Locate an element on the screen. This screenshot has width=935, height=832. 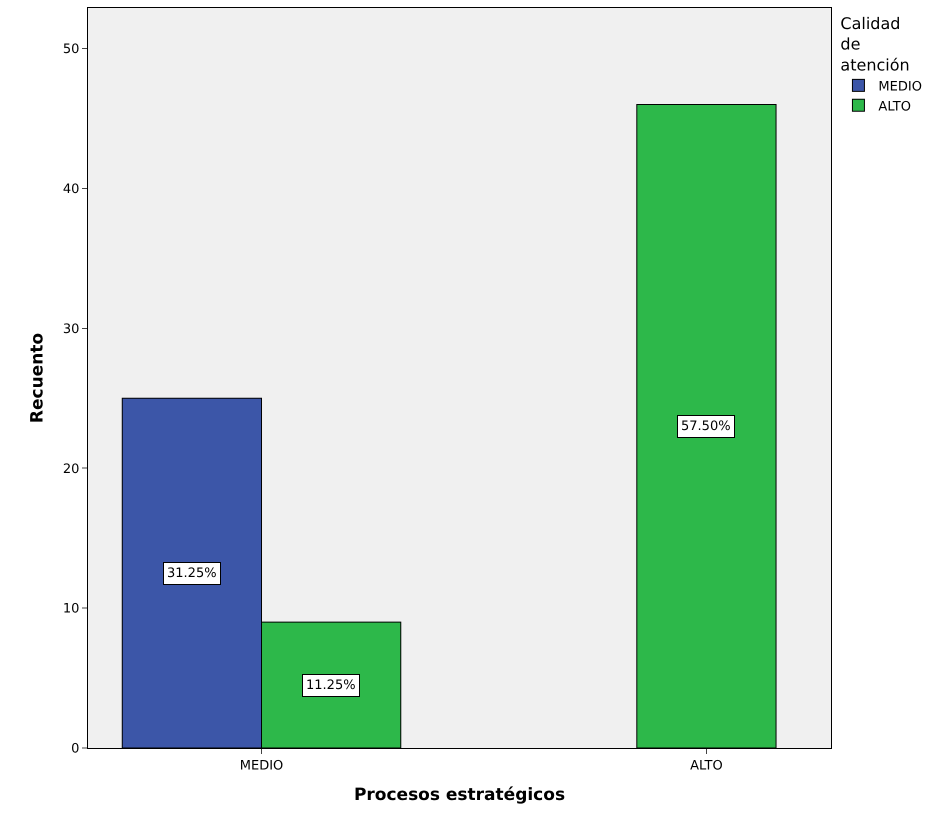
legend-label: ALTO is located at coordinates (894, 106).